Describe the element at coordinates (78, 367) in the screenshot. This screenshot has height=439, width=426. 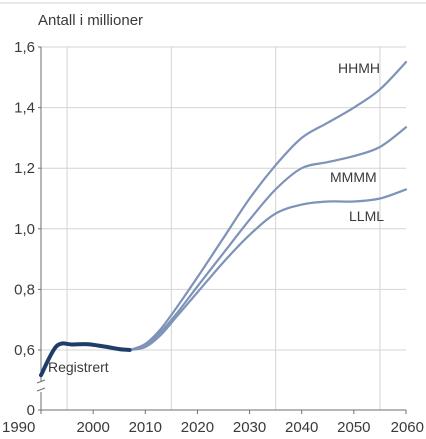
I see `series-label-registrert: Registrert` at that location.